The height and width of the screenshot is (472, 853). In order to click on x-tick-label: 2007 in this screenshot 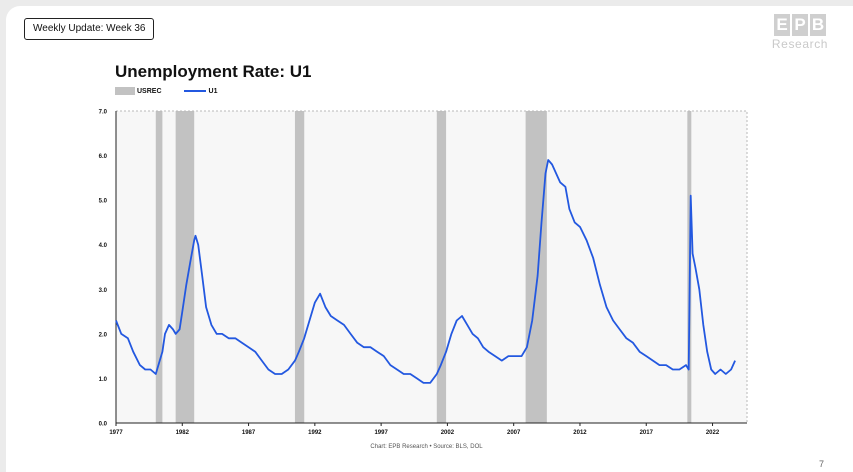, I will do `click(514, 433)`.